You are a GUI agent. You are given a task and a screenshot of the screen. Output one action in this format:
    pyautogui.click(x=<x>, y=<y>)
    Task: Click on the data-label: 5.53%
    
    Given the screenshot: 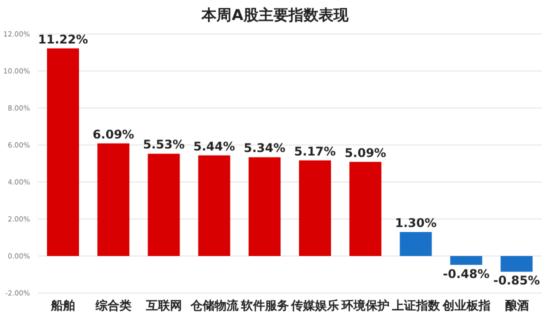 What is the action you would take?
    pyautogui.click(x=163, y=145)
    